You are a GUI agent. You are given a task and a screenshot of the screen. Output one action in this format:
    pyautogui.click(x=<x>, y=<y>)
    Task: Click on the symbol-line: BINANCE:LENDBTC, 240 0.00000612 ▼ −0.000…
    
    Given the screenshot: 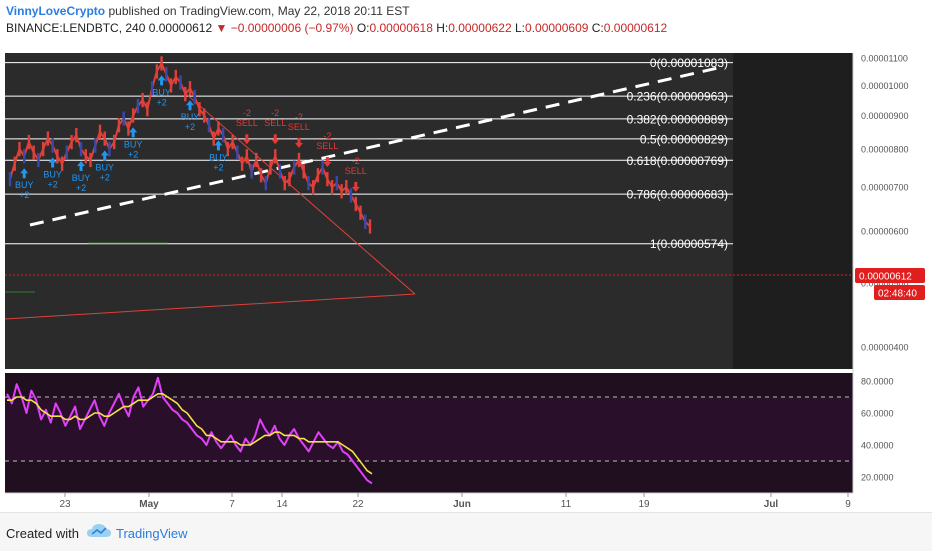 What is the action you would take?
    pyautogui.click(x=336, y=28)
    